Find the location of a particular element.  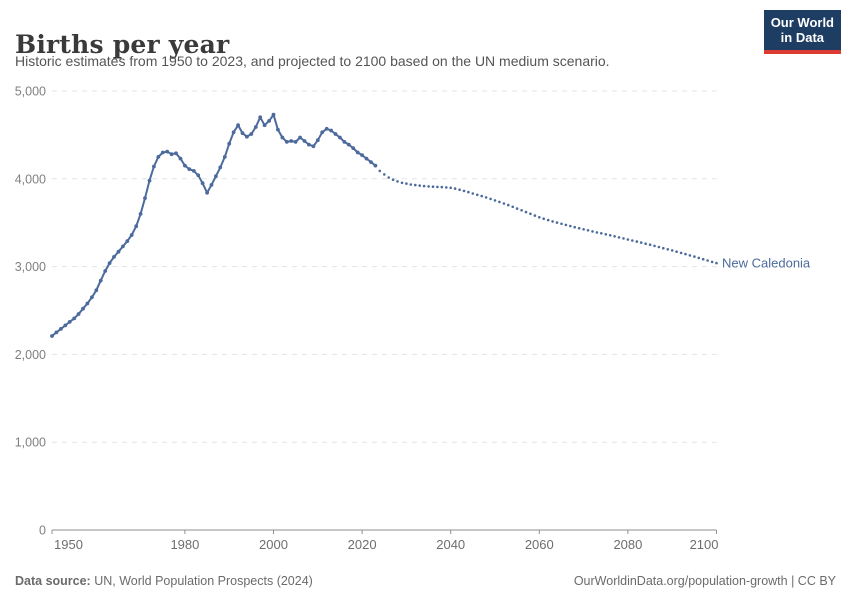

data-source-text: UN, World Population Prospects (2024) is located at coordinates (201, 581).